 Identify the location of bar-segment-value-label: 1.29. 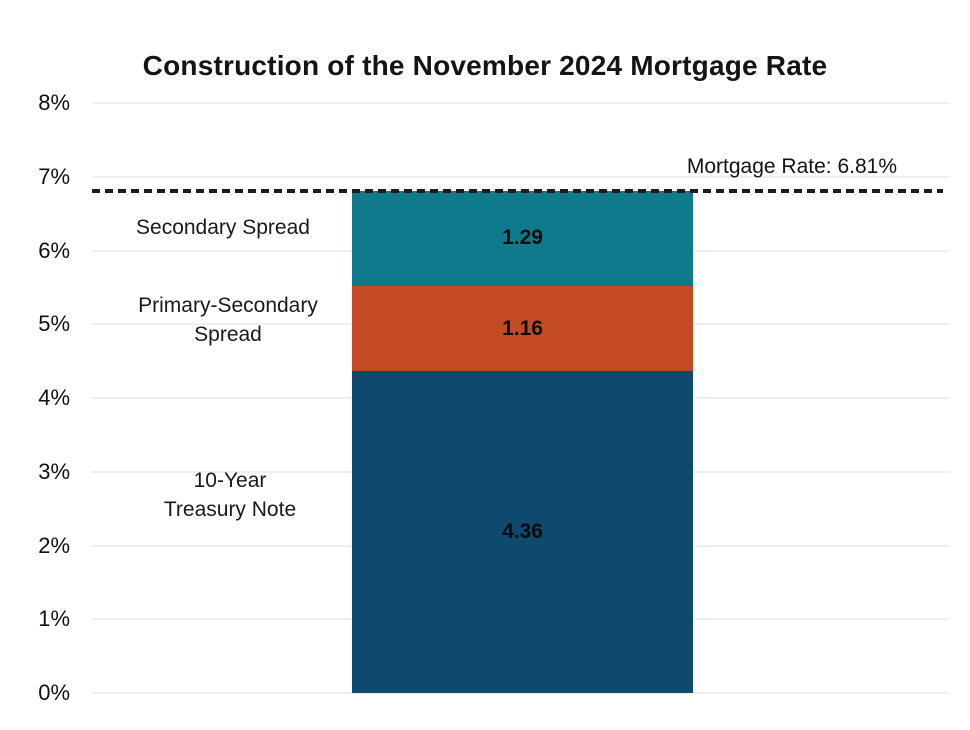
(522, 238).